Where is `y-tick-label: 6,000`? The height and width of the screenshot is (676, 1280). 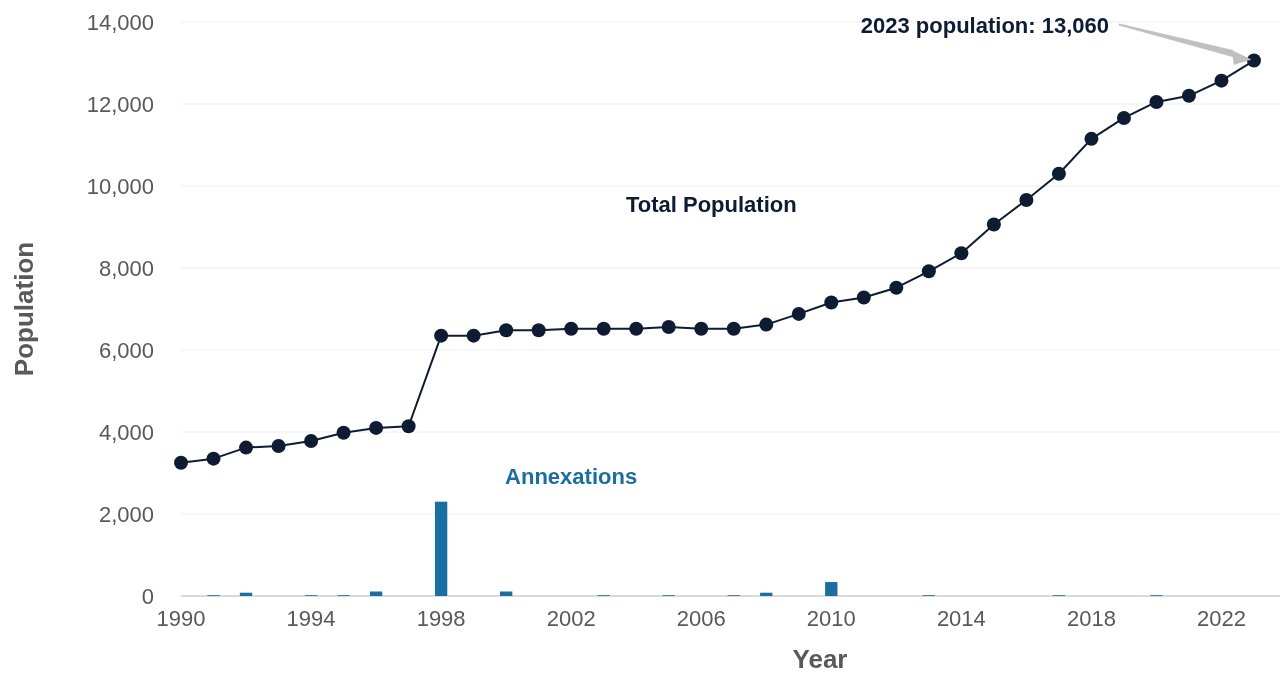 y-tick-label: 6,000 is located at coordinates (126, 350).